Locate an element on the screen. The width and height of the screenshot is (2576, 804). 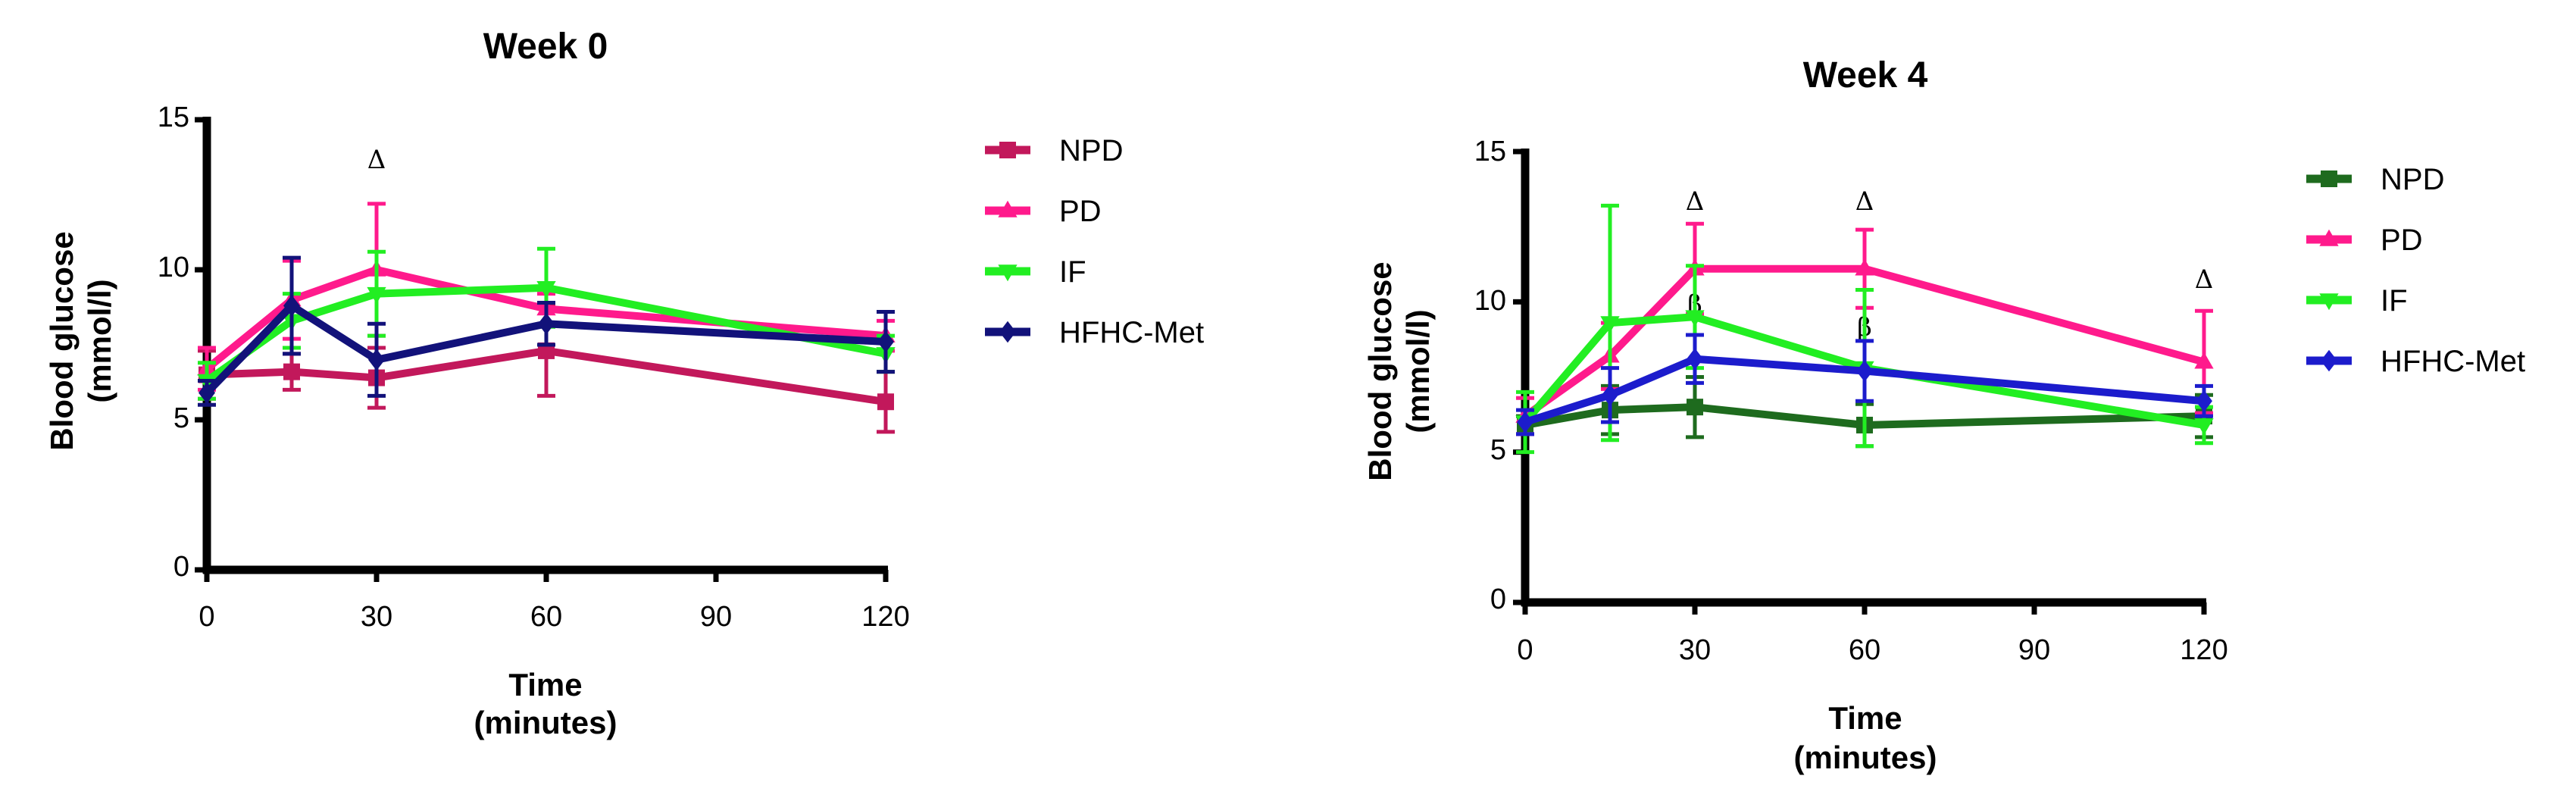
series-if is located at coordinates (614, 323).